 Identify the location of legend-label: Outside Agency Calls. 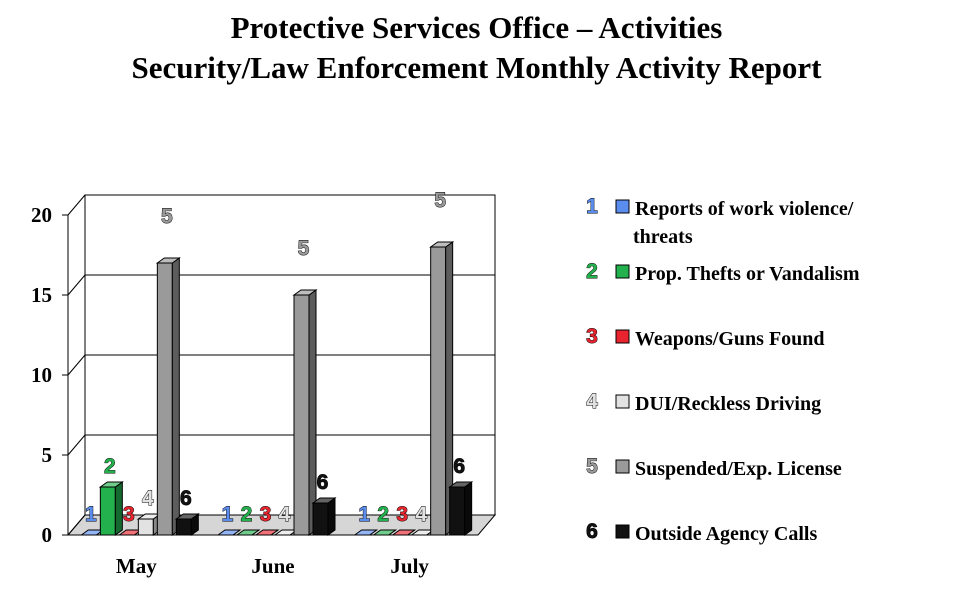
(726, 534).